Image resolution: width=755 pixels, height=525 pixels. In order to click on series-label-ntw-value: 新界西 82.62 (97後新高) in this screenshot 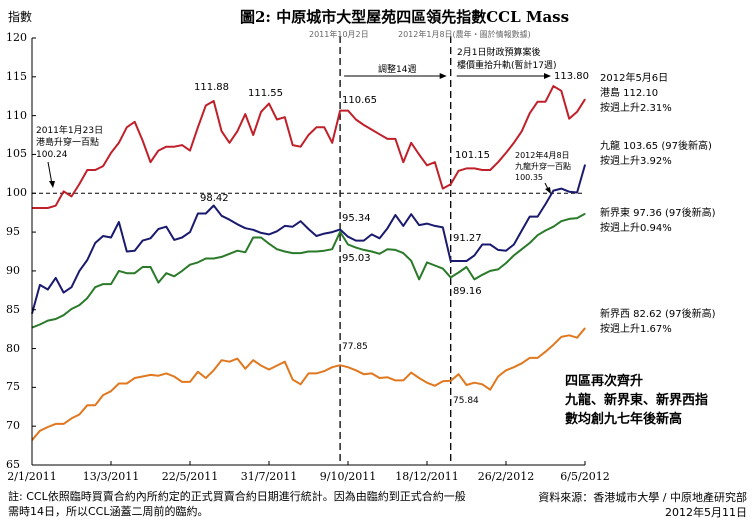, I will do `click(658, 314)`.